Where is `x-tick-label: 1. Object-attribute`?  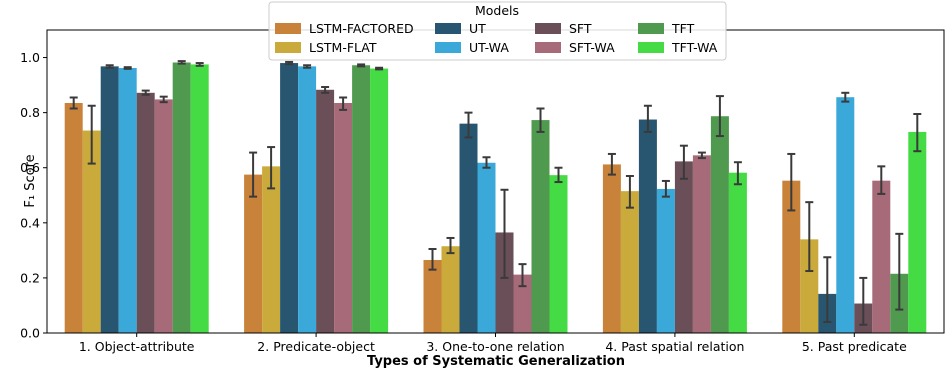
x-tick-label: 1. Object-attribute is located at coordinates (137, 346).